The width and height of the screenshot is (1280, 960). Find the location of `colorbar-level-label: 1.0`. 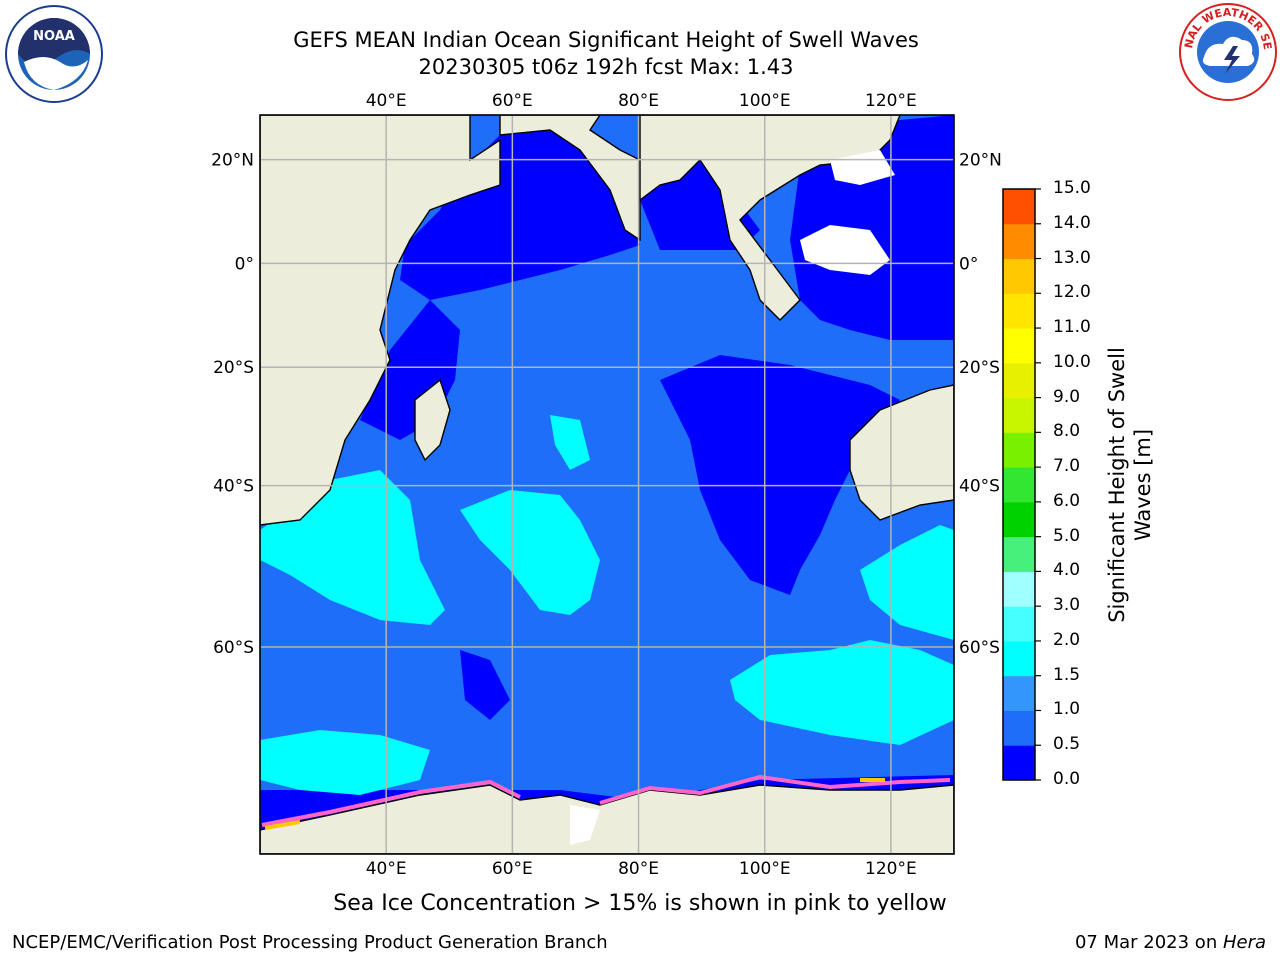

colorbar-level-label: 1.0 is located at coordinates (1067, 709).